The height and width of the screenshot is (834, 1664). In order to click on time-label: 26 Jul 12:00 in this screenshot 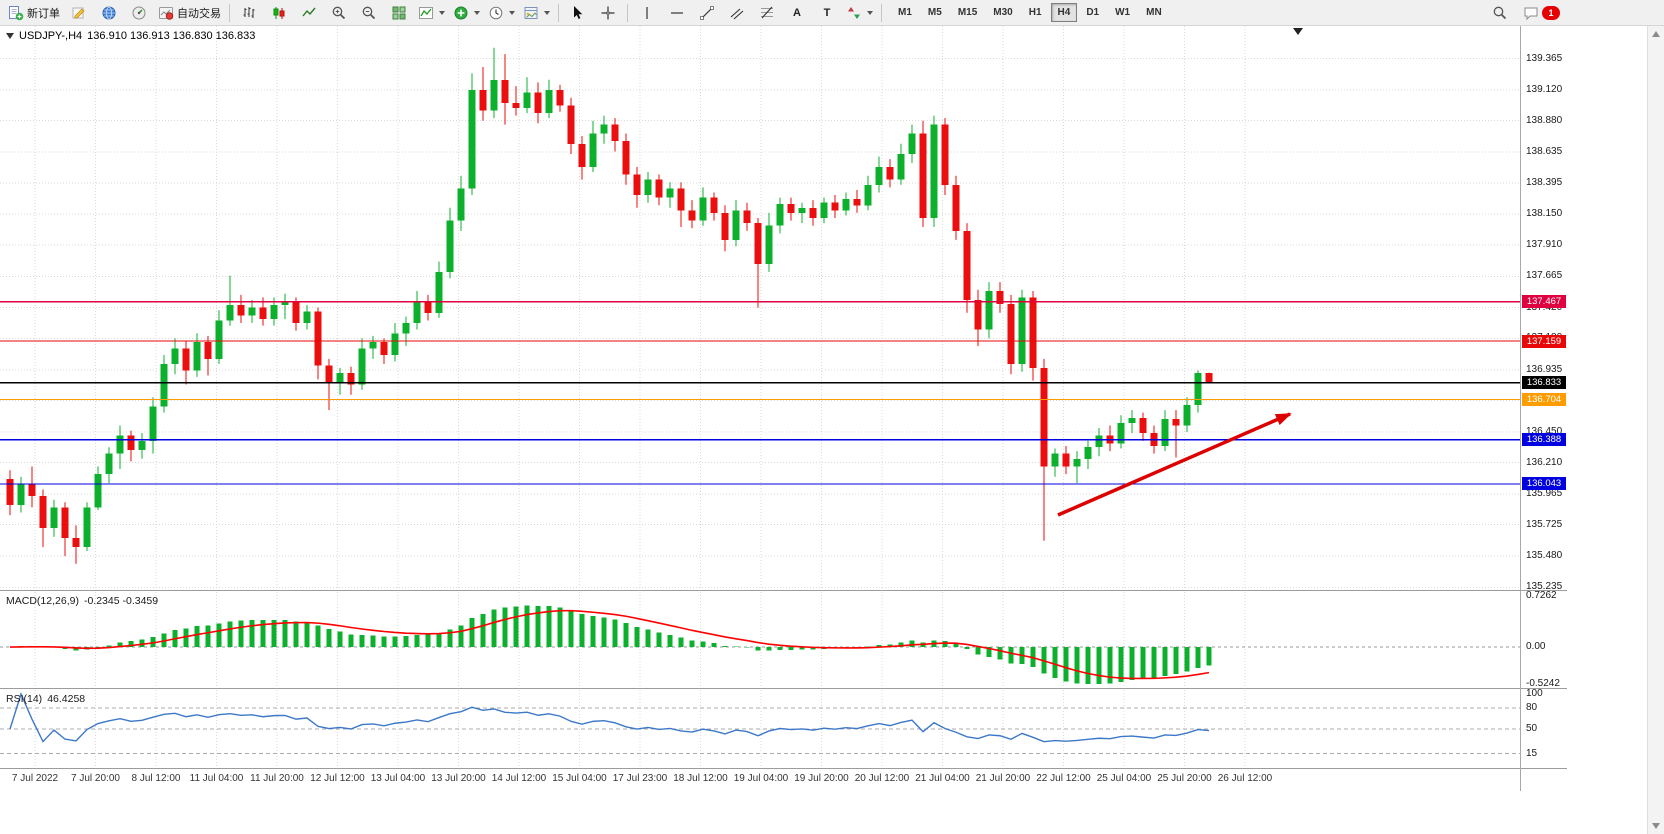, I will do `click(1245, 778)`.